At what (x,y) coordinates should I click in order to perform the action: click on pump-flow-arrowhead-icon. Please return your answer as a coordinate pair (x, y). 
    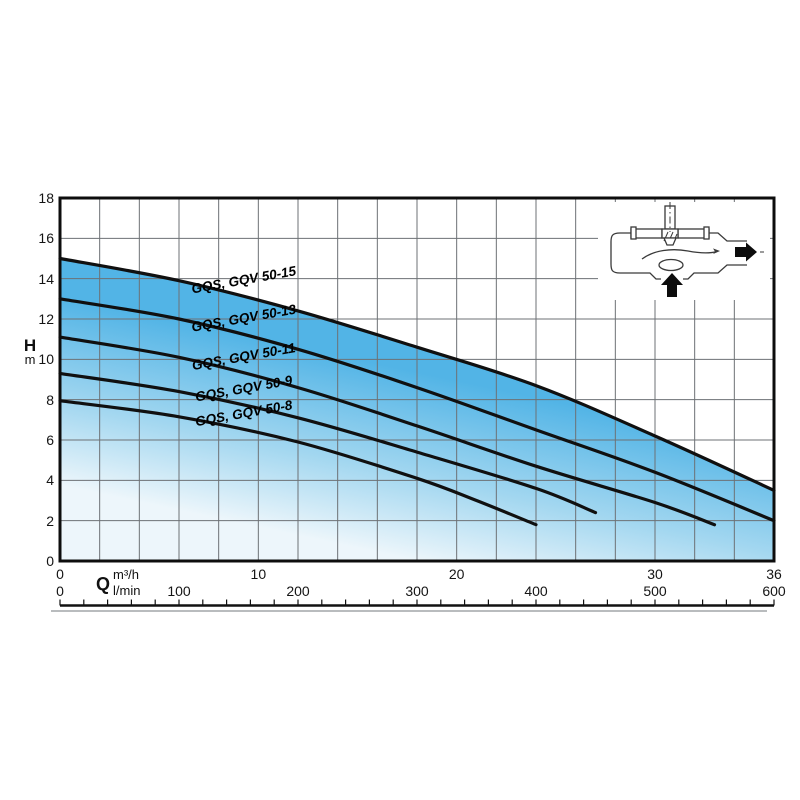
    Looking at the image, I should click on (716, 251).